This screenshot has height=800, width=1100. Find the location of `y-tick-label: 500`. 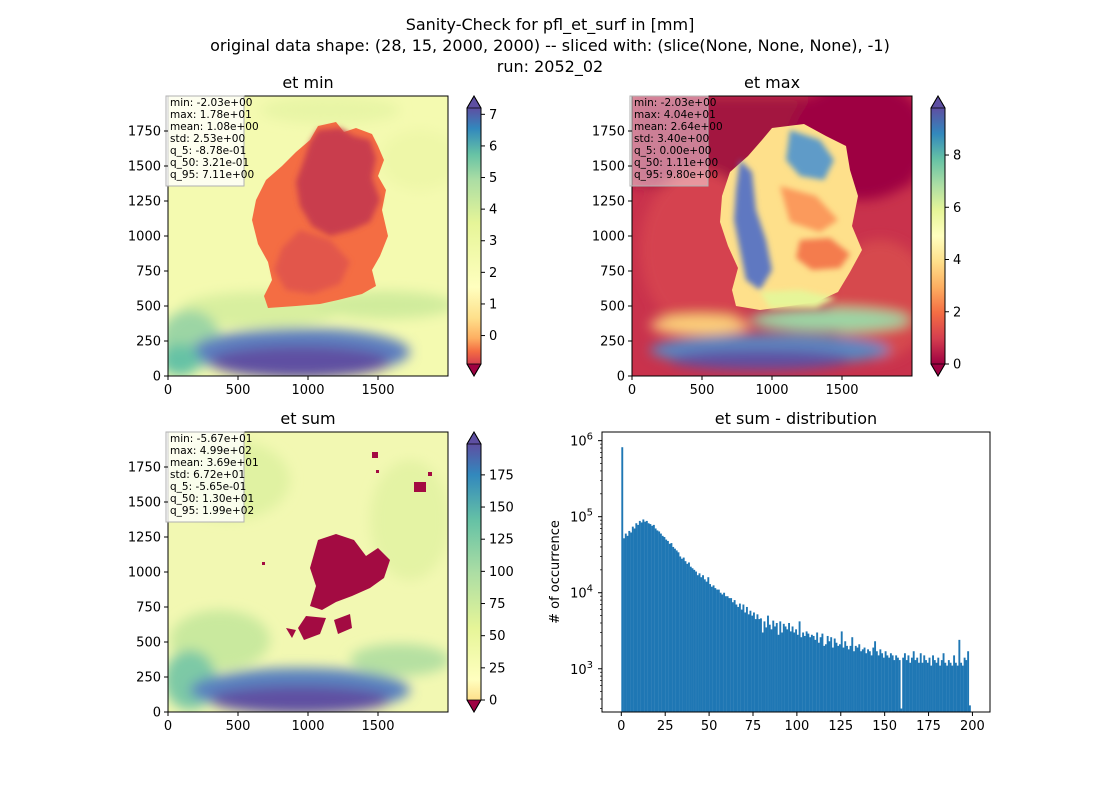

y-tick-label: 500 is located at coordinates (148, 307).